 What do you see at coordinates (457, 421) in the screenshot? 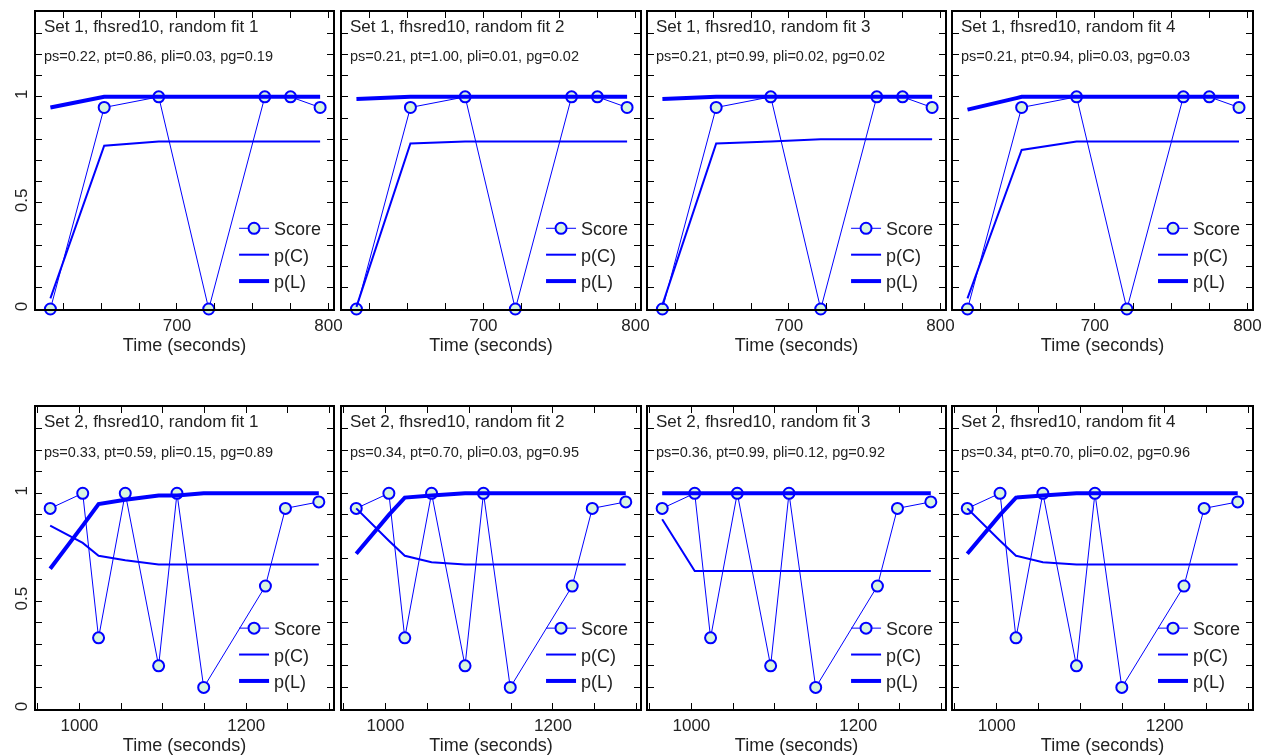
I see `chart-title: Set 2, fhsred10, random fit 2` at bounding box center [457, 421].